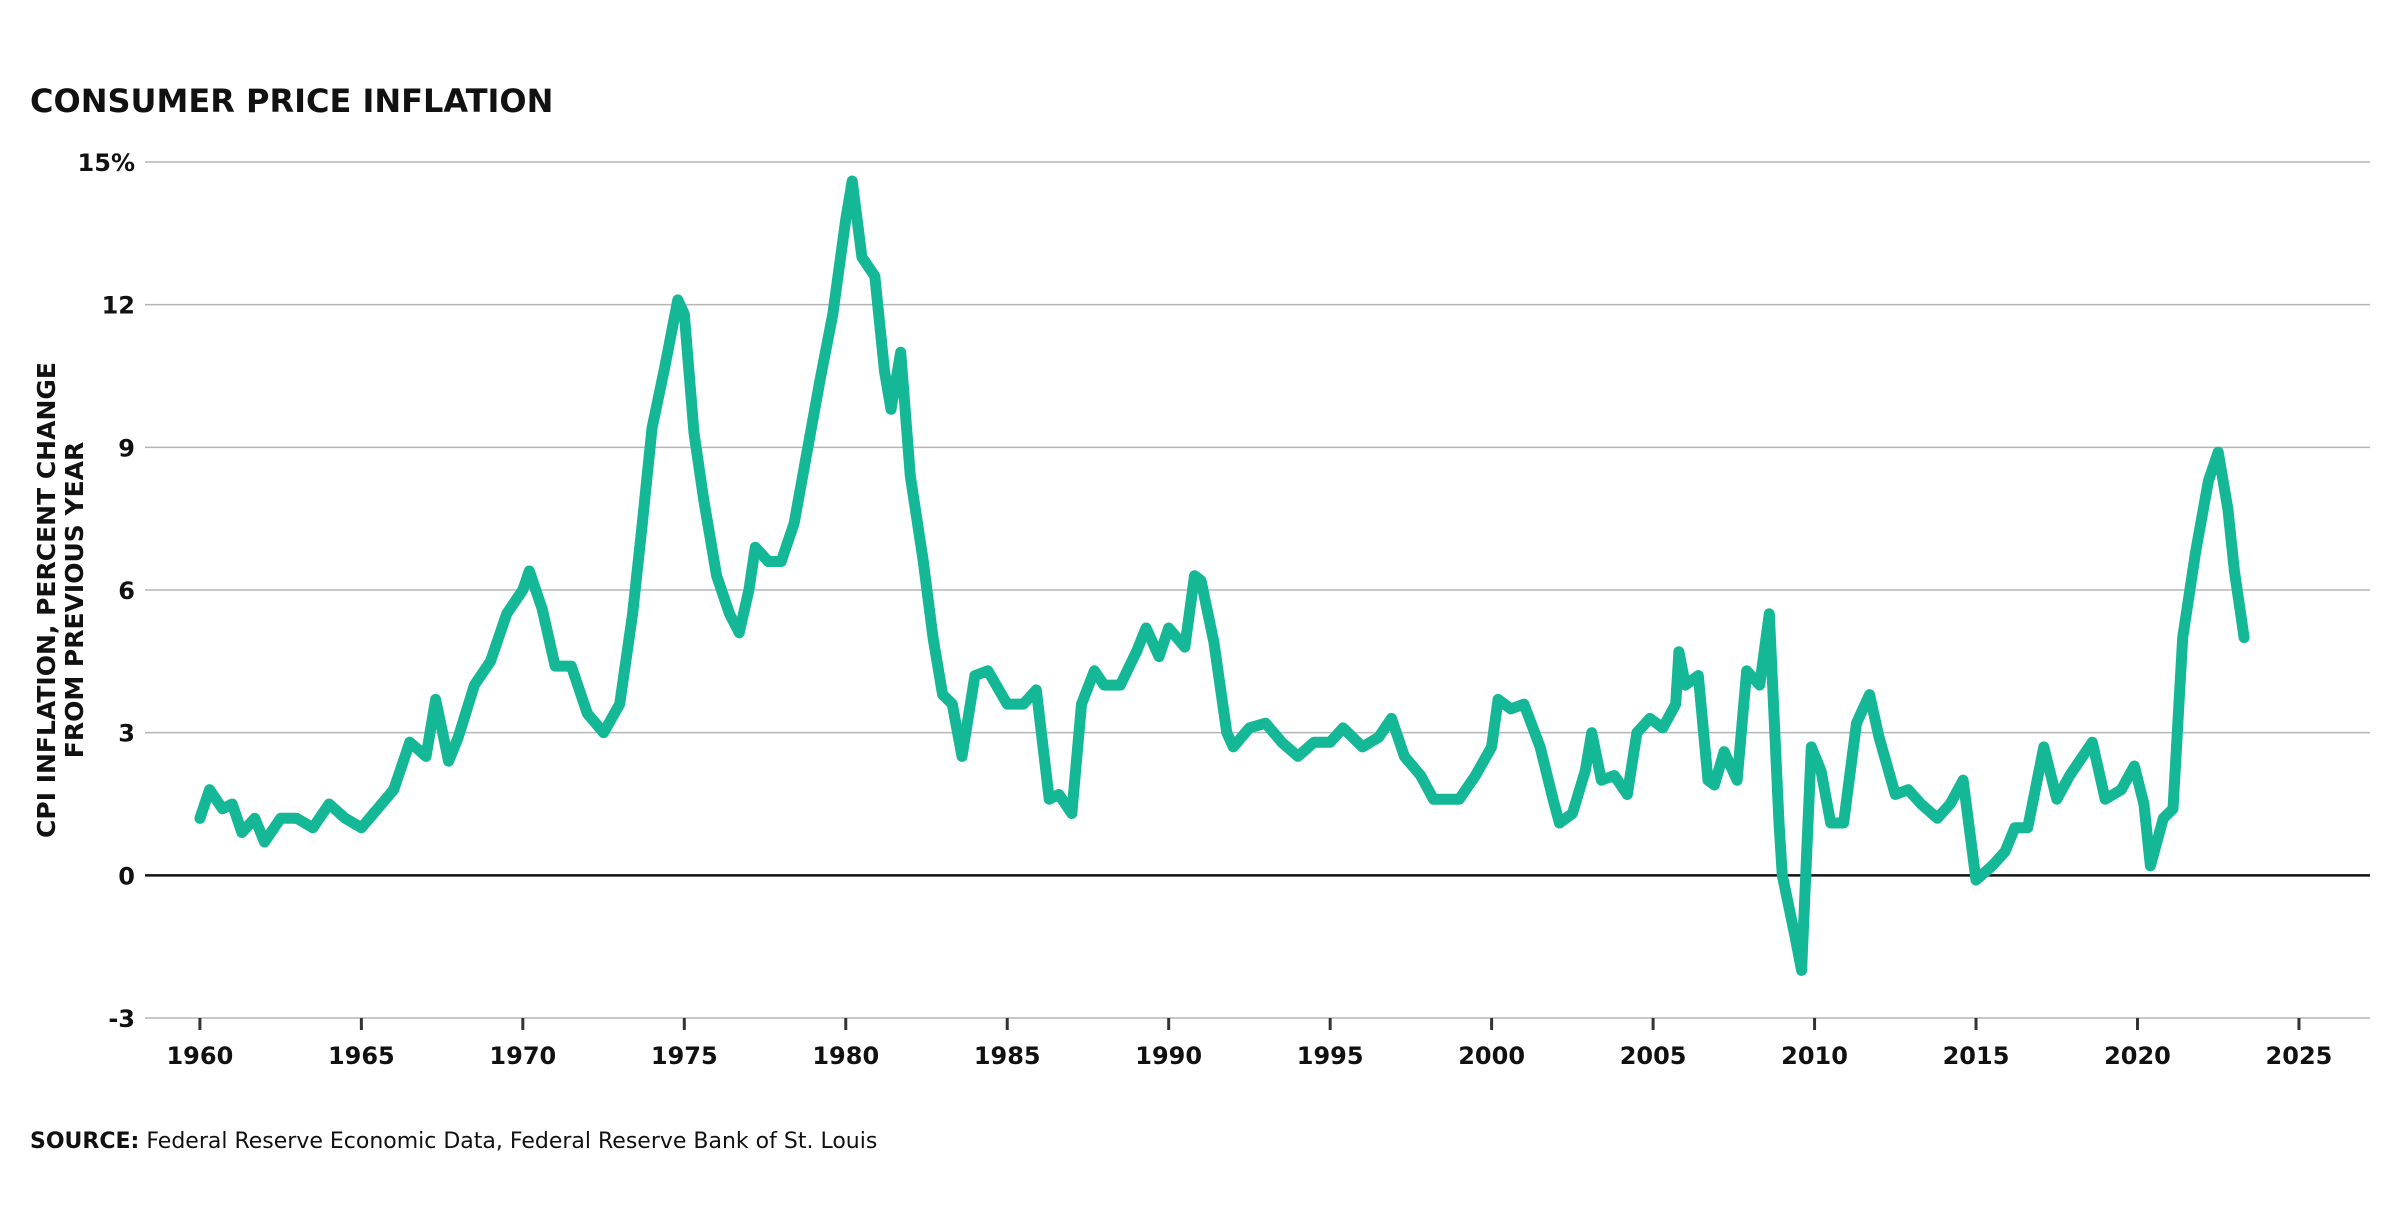 The image size is (2400, 1220). I want to click on x-tick-label: 2000, so click(1491, 1056).